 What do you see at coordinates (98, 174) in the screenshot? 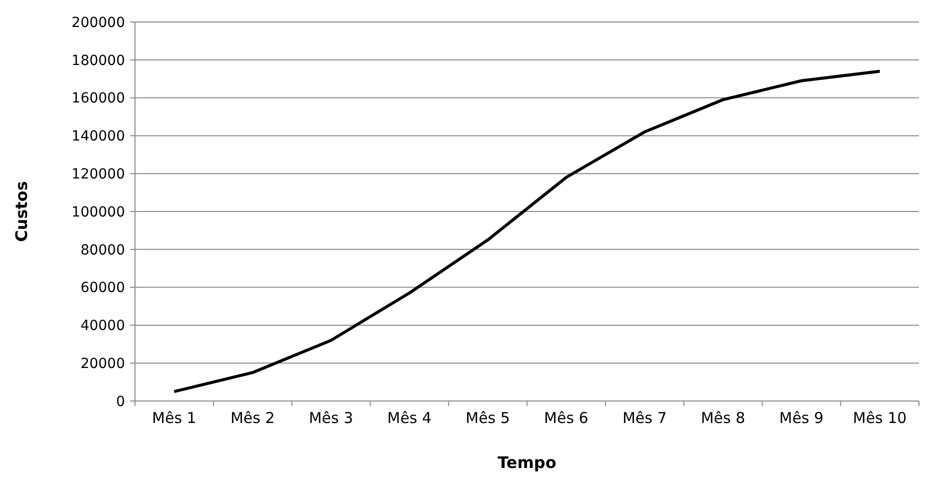
I see `y-tick-label: 120000` at bounding box center [98, 174].